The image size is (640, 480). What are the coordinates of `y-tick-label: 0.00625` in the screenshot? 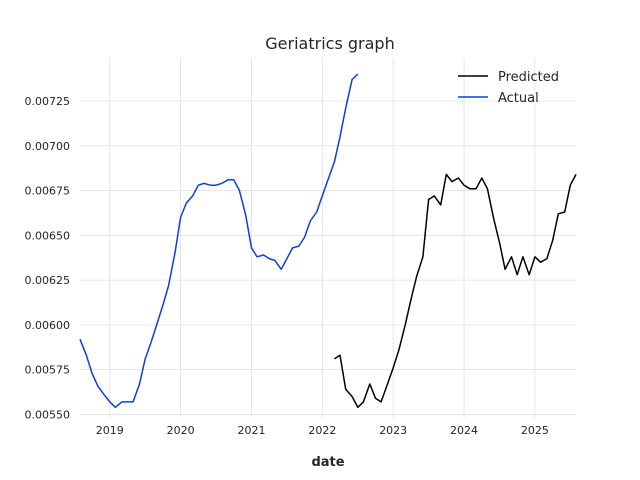 It's located at (48, 280).